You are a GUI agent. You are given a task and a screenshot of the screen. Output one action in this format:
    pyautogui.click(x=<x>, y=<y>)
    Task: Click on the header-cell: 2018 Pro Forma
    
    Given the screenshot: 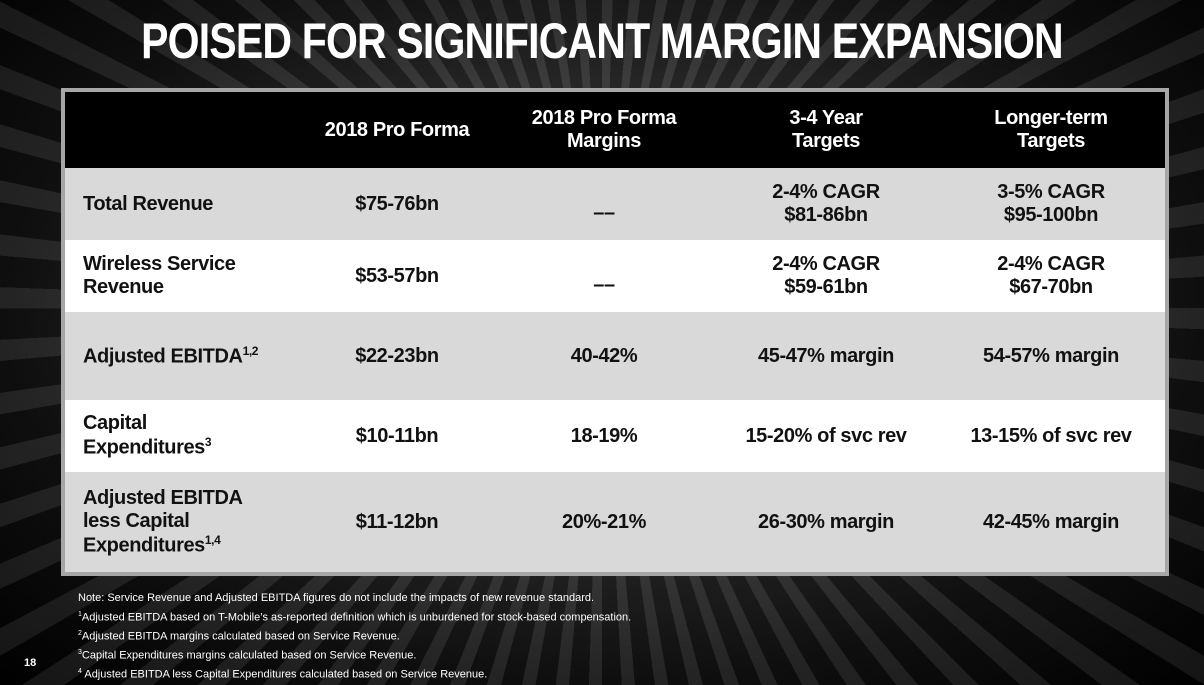 What is the action you would take?
    pyautogui.click(x=397, y=130)
    